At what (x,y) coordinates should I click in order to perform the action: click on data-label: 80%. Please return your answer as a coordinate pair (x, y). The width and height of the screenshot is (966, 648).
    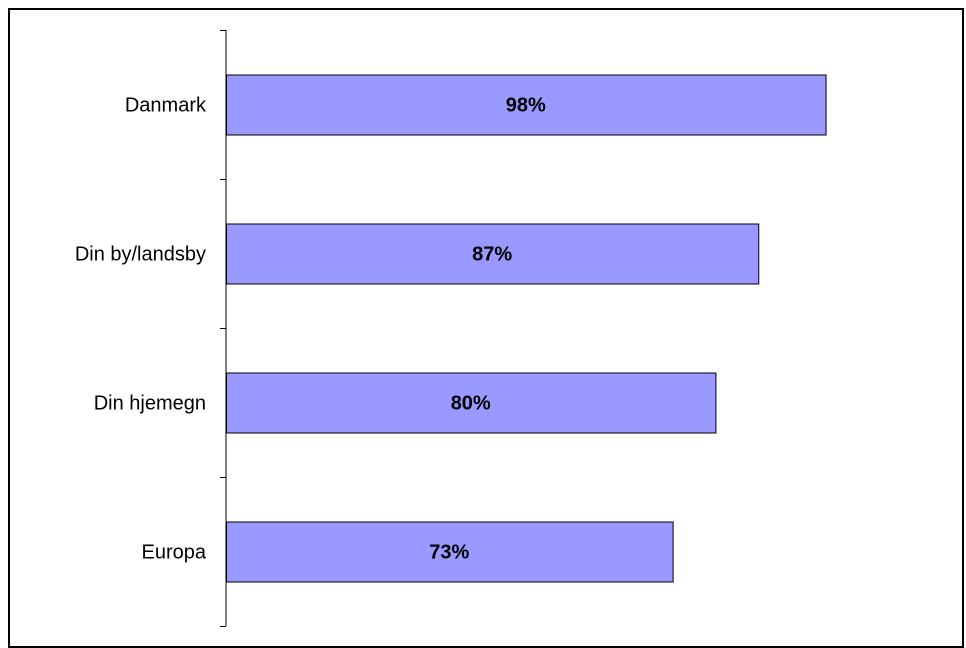
    Looking at the image, I should click on (471, 404).